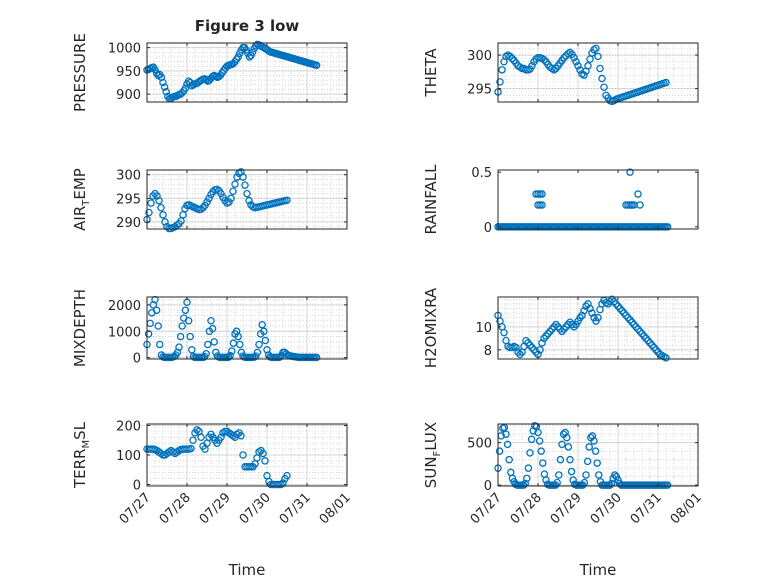 The width and height of the screenshot is (778, 583). What do you see at coordinates (483, 328) in the screenshot?
I see `y-tick-label: 10` at bounding box center [483, 328].